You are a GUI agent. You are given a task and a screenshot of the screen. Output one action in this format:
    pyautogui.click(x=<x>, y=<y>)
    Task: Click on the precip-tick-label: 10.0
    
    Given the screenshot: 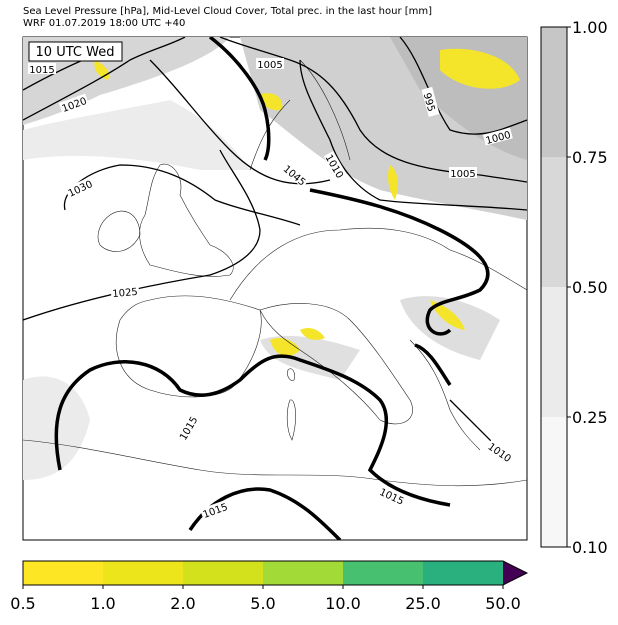 What is the action you would take?
    pyautogui.click(x=343, y=603)
    